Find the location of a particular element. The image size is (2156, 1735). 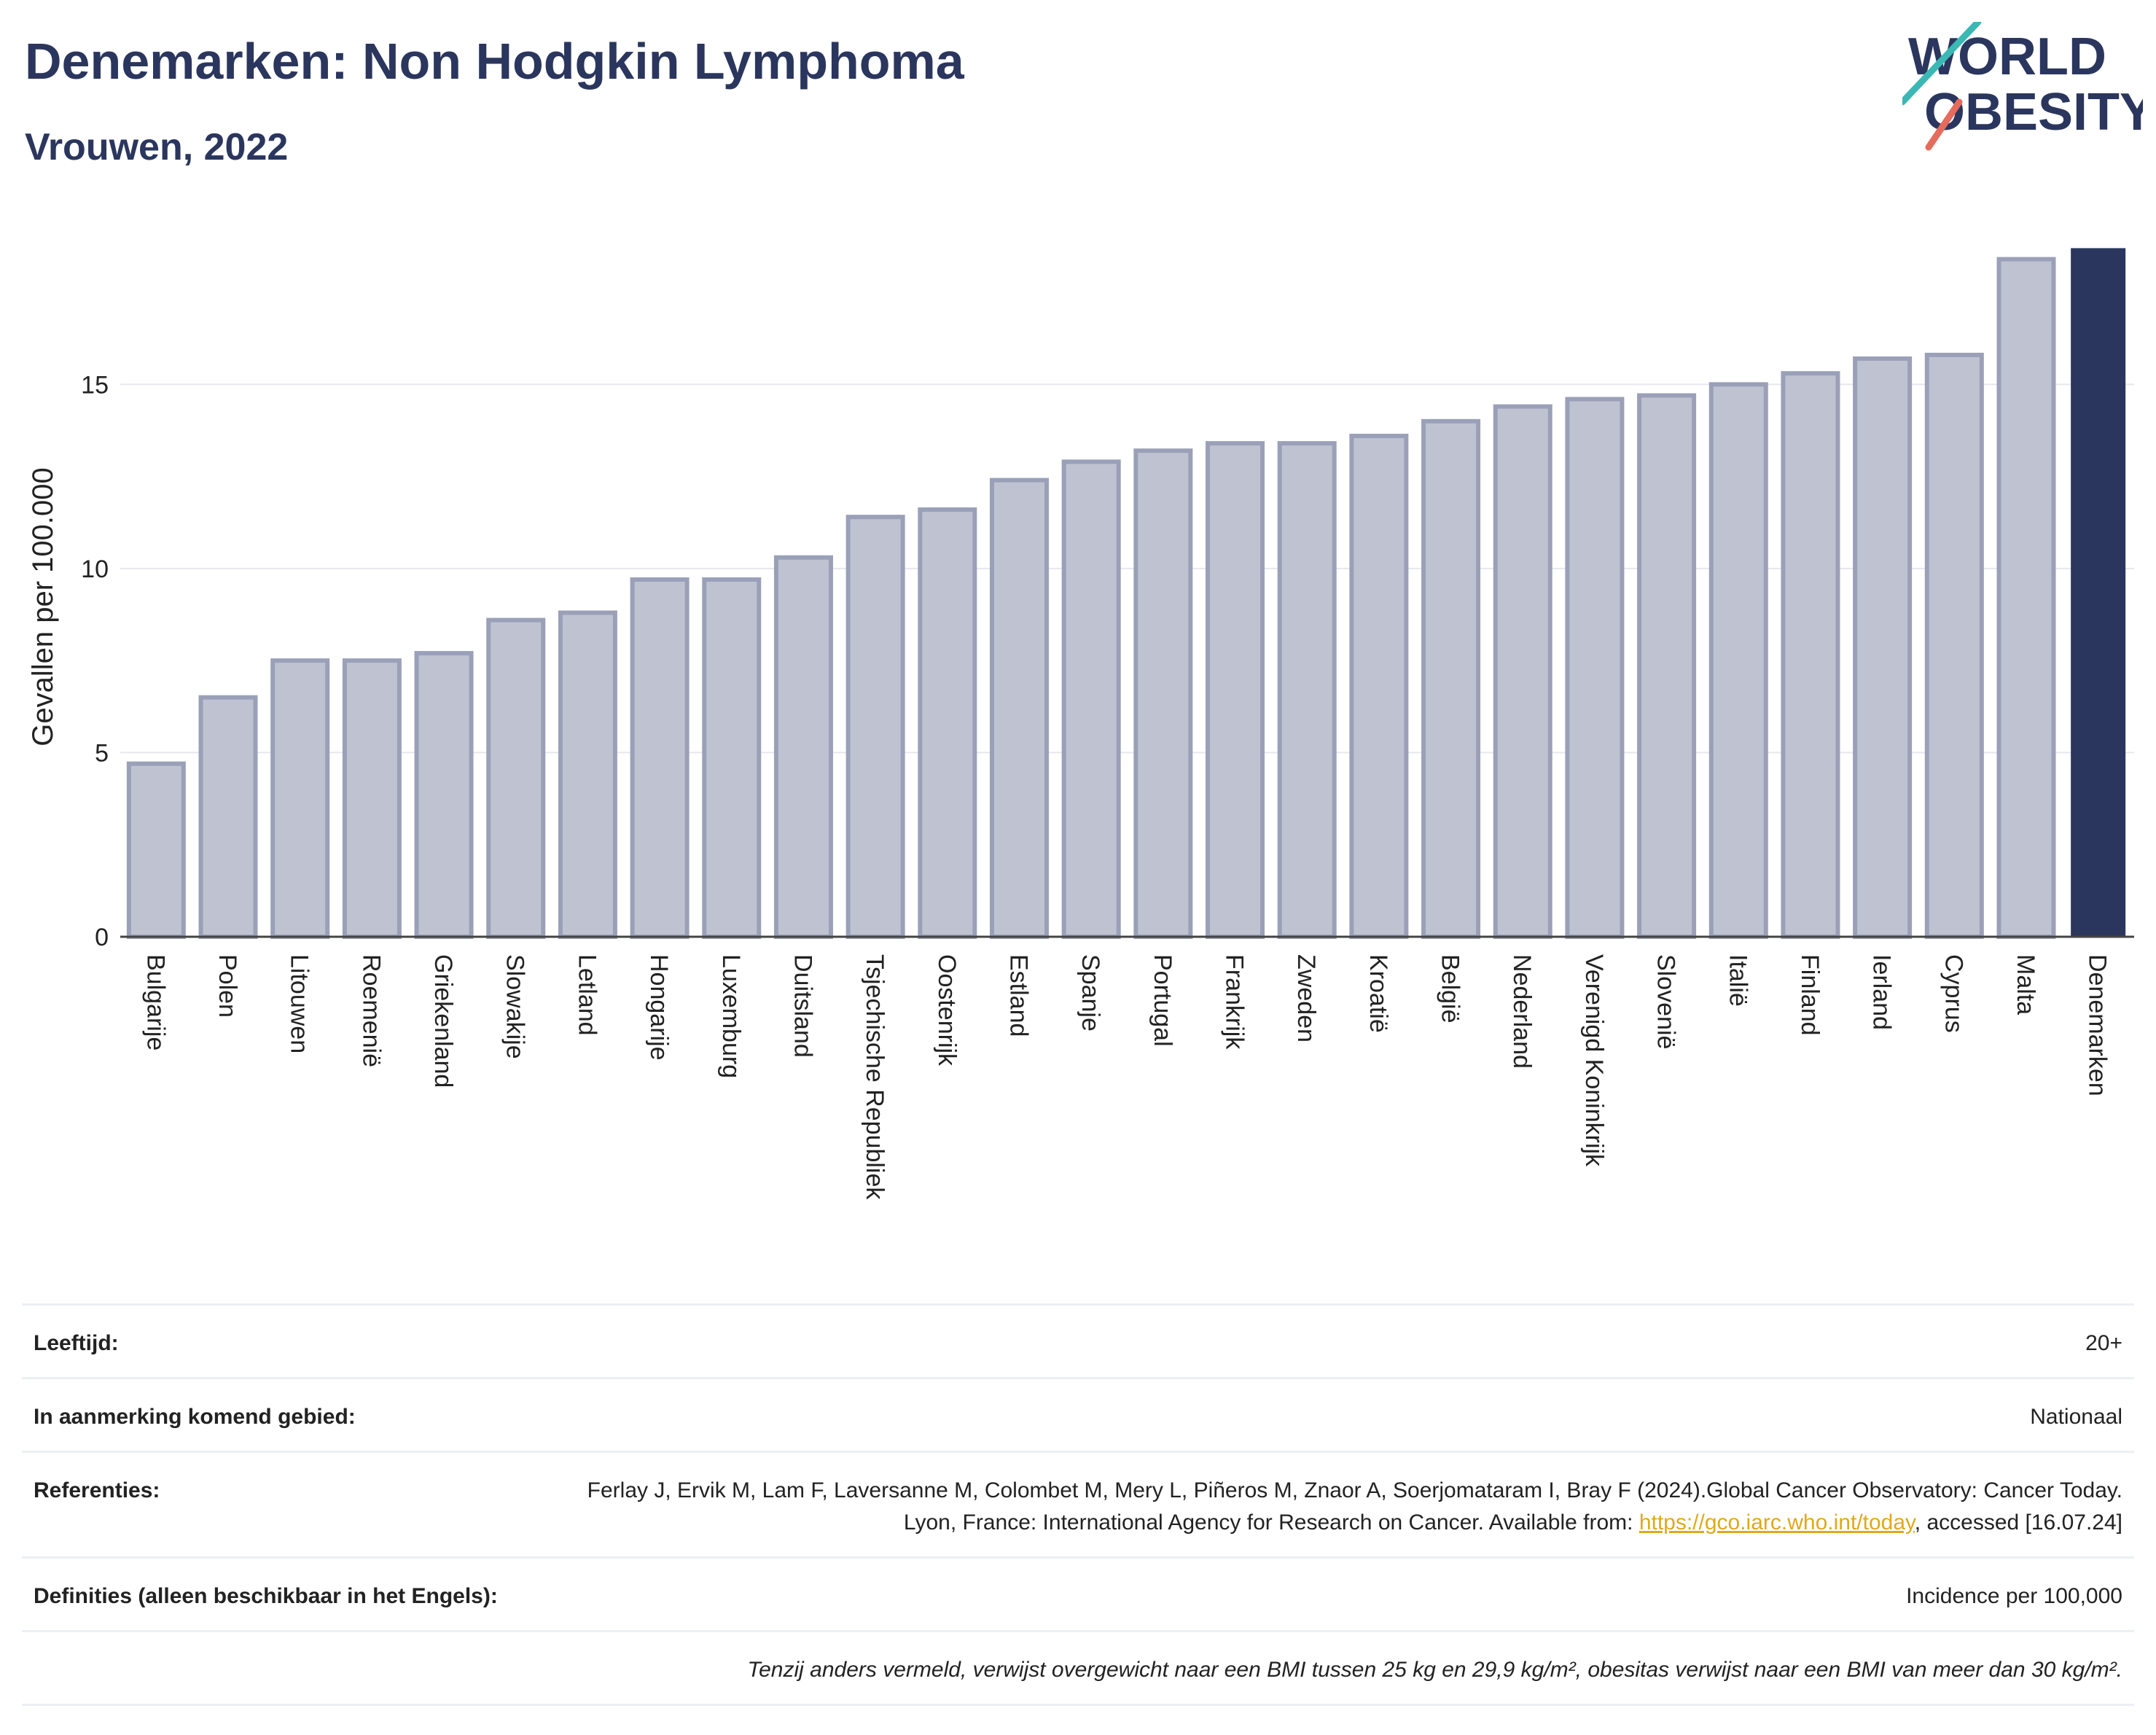

page-title: Denemarken: Non Hodgkin Lymphoma is located at coordinates (495, 61).